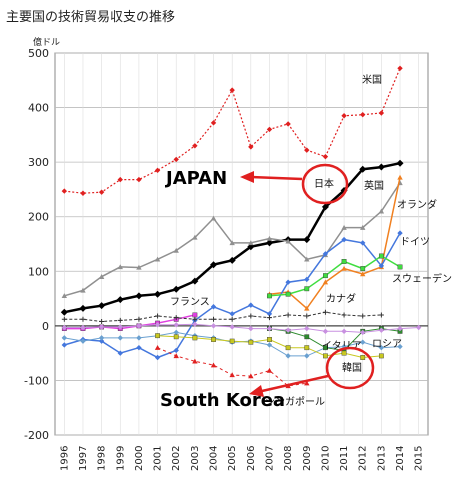 The height and width of the screenshot is (480, 453). Describe the element at coordinates (387, 344) in the screenshot. I see `series-label: ロシア` at that location.